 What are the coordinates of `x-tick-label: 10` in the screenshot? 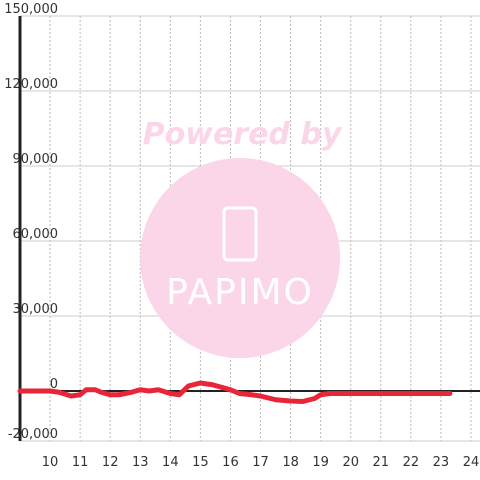 It's located at (50, 462).